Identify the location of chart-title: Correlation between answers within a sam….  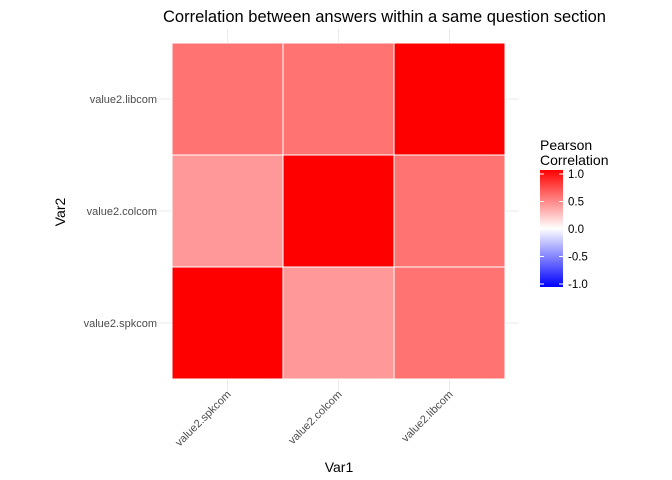
(384, 17).